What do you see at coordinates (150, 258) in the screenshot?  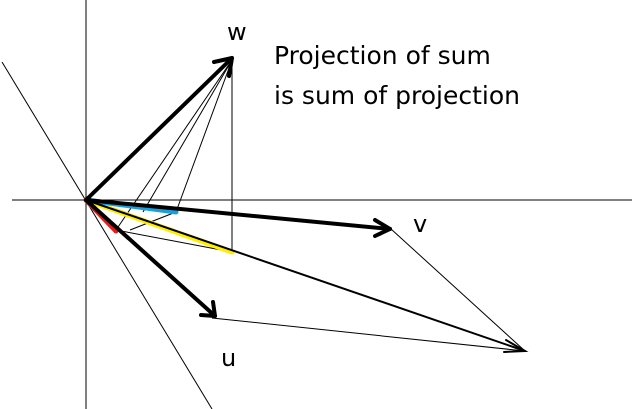 I see `vector-u-arrow` at bounding box center [150, 258].